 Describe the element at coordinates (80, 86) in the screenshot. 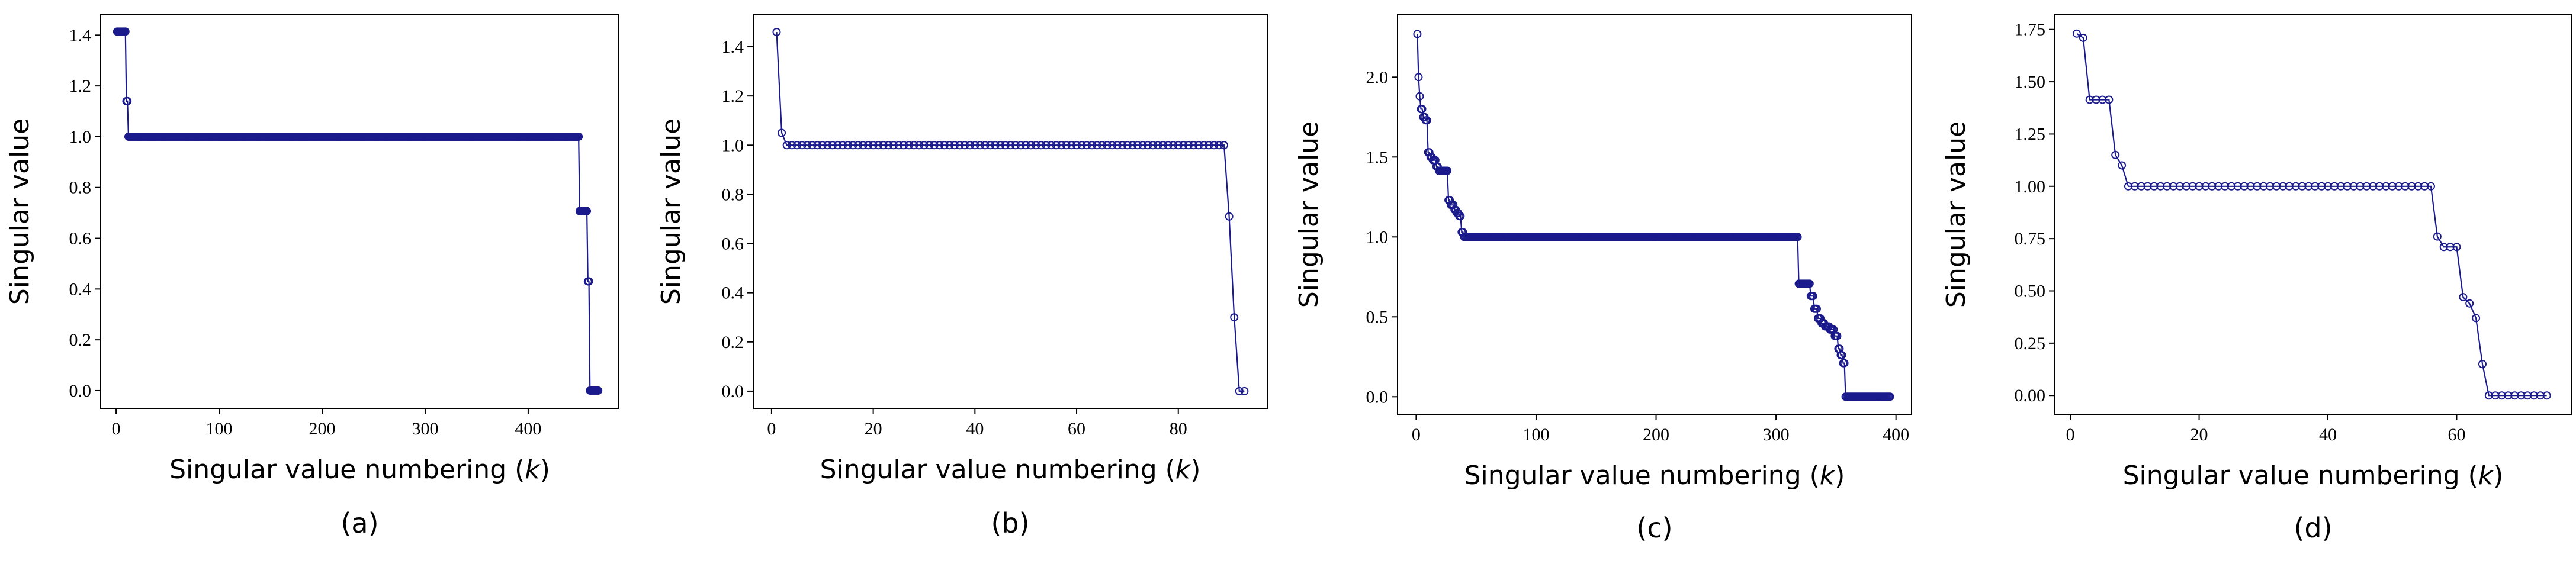

I see `y-tick-label: 1.2` at that location.